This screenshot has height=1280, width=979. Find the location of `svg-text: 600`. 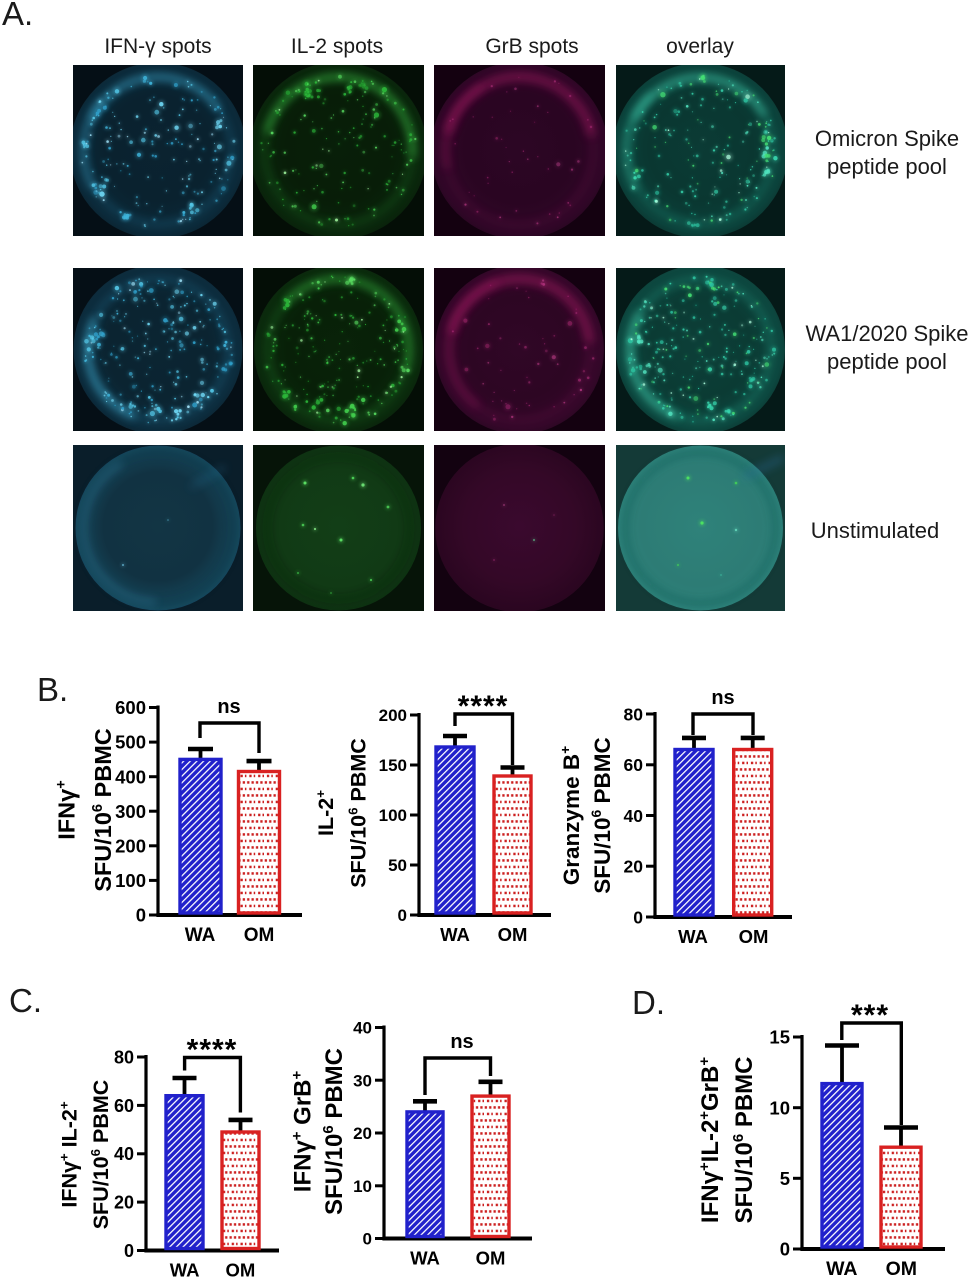

svg-text: 600 is located at coordinates (130, 707).